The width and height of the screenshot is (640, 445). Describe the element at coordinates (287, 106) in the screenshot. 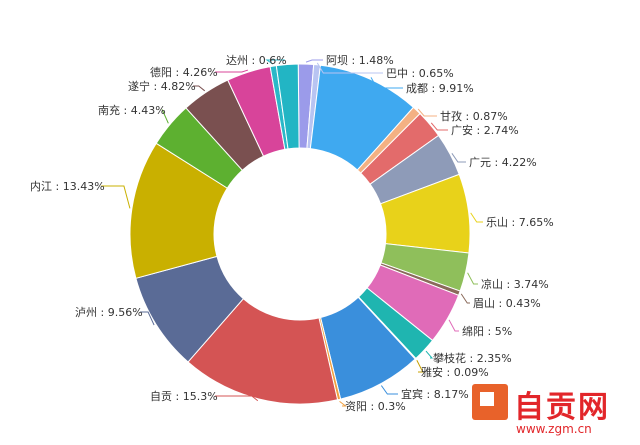

I see `slice-unlabeled` at that location.